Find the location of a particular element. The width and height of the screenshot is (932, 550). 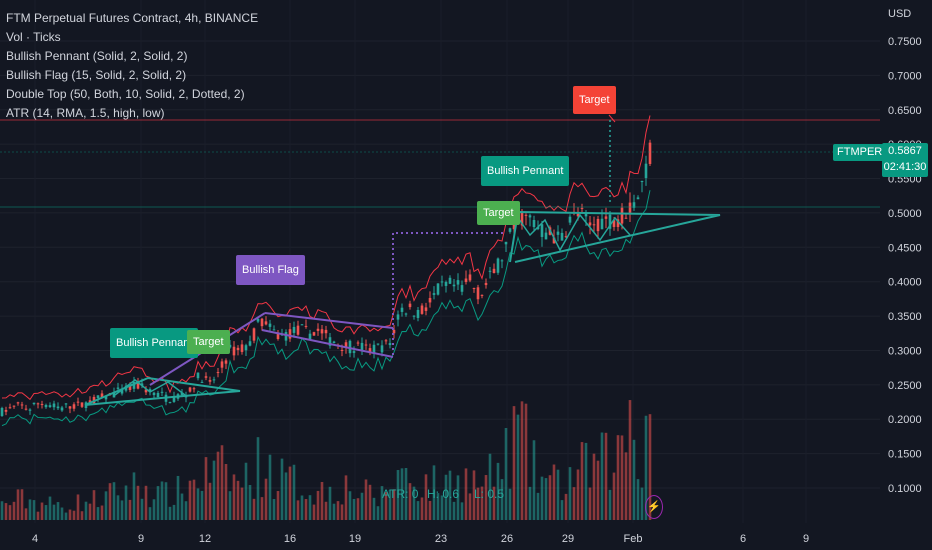

label-target-1: Target is located at coordinates (208, 342).